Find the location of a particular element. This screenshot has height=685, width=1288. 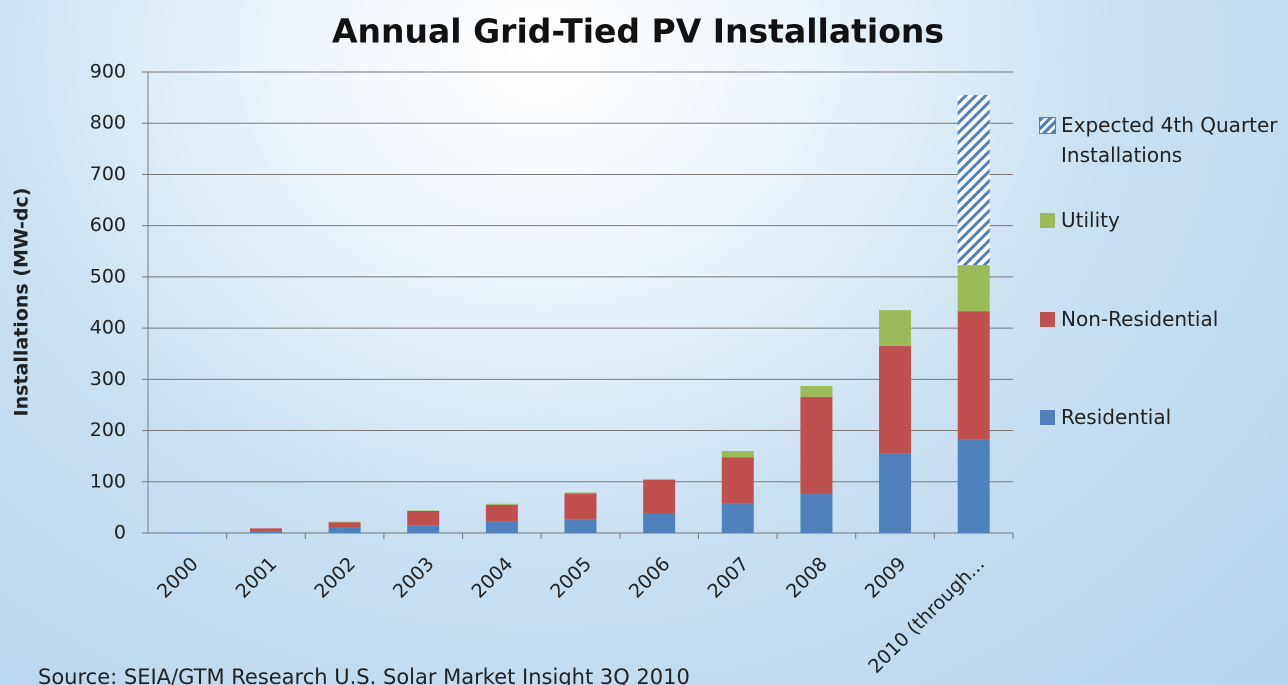

legend-item: Non-Residential is located at coordinates (1162, 319).